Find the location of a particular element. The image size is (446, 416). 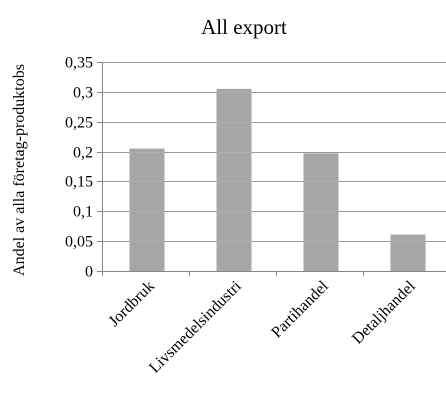

x-category-label: Partihandel is located at coordinates (300, 309).